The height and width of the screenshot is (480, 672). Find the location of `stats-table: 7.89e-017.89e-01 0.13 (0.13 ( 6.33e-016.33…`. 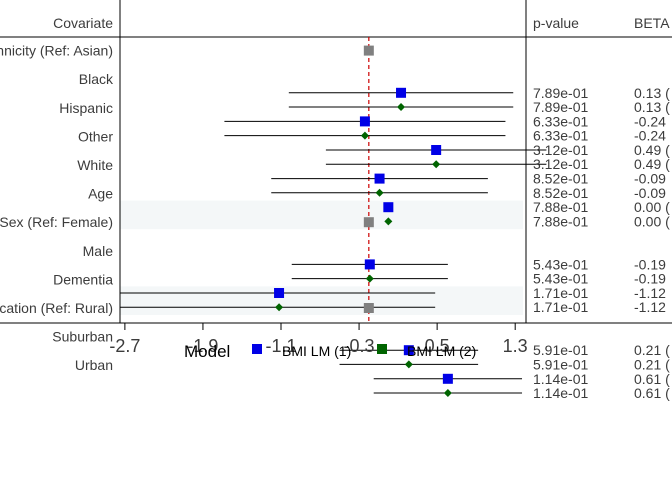

stats-table: 7.89e-017.89e-01 0.13 (0.13 ( 6.33e-016.33… is located at coordinates (601, 243).